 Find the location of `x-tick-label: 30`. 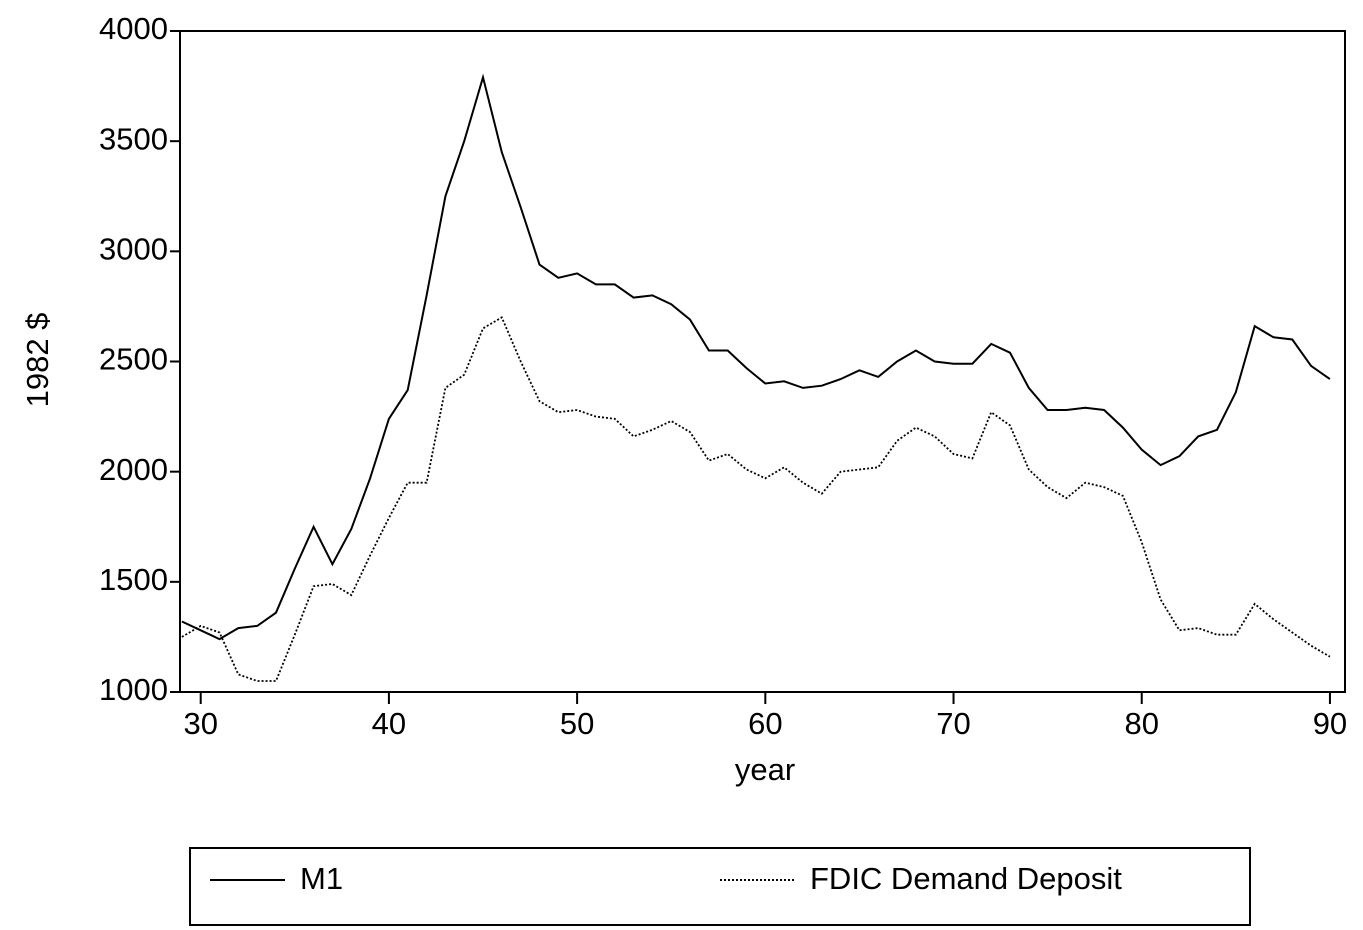

x-tick-label: 30 is located at coordinates (200, 723).